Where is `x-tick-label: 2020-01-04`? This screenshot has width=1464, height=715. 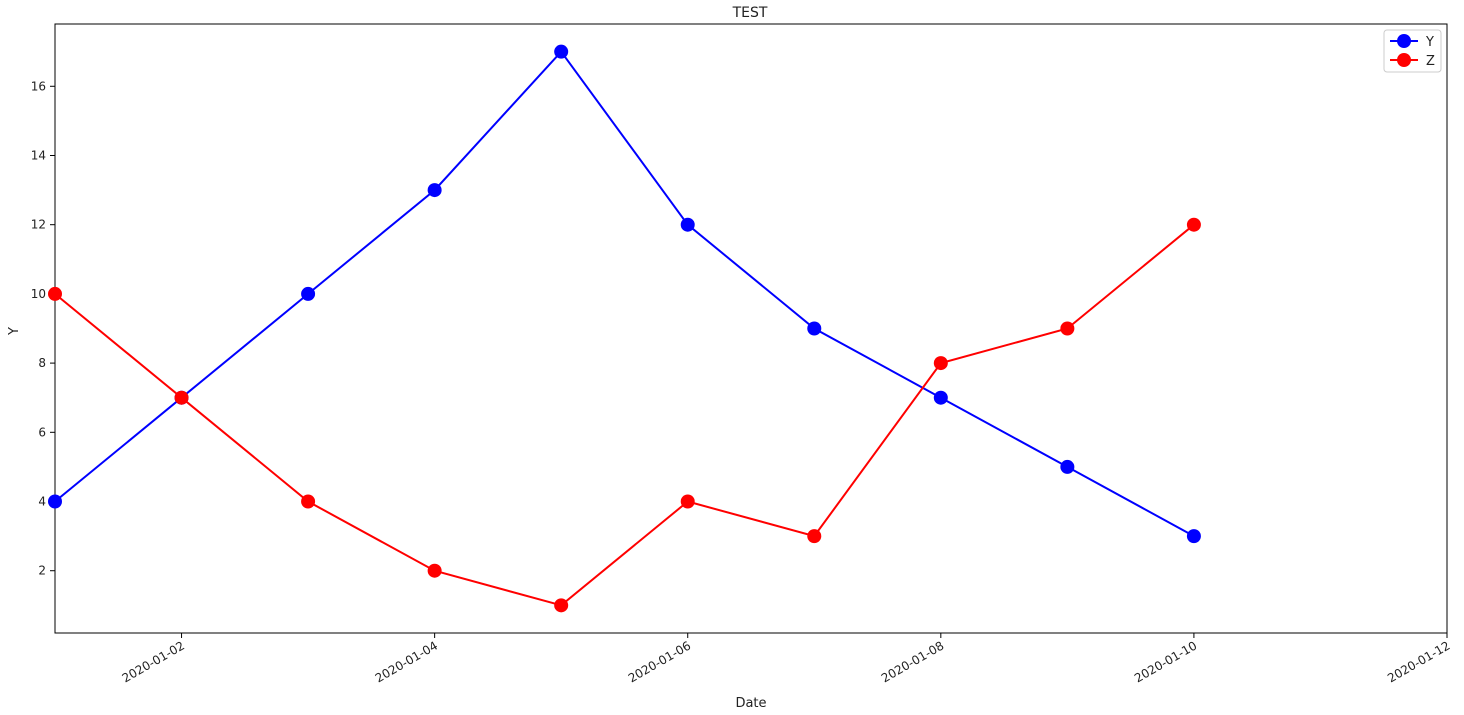 x-tick-label: 2020-01-04 is located at coordinates (406, 661).